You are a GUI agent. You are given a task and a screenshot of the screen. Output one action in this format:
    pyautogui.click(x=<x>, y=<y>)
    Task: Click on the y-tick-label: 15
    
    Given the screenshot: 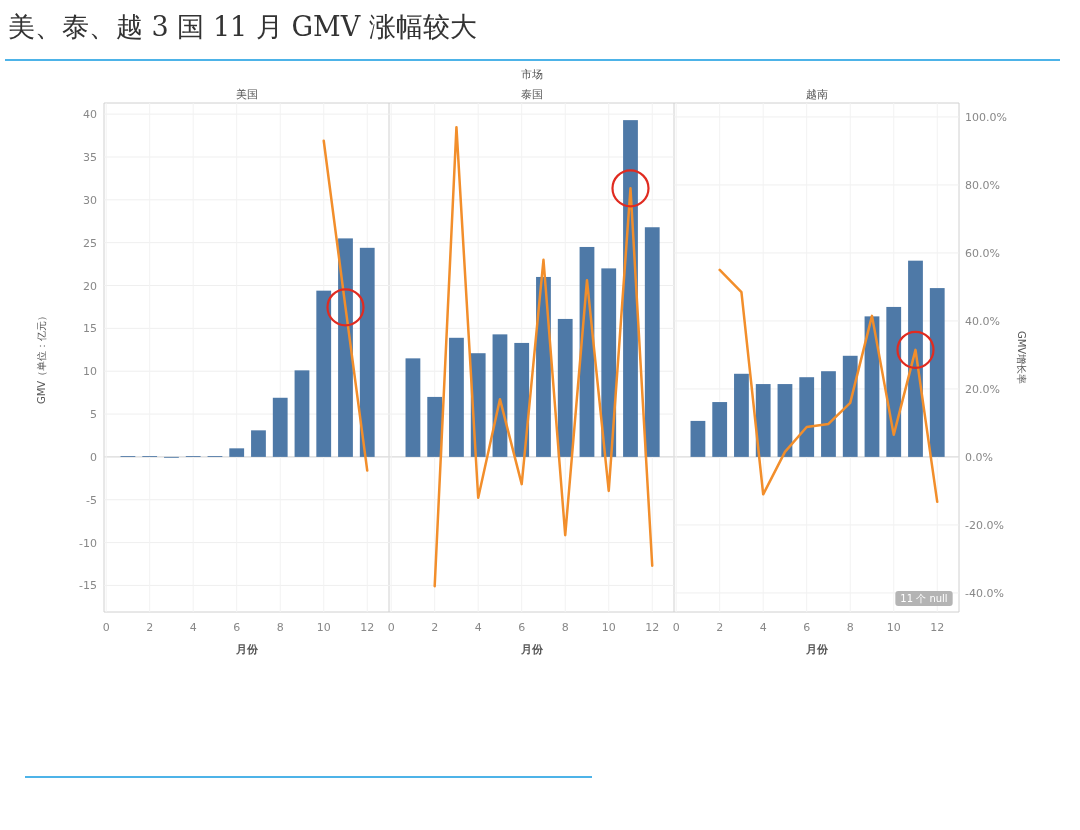 What is the action you would take?
    pyautogui.click(x=90, y=329)
    